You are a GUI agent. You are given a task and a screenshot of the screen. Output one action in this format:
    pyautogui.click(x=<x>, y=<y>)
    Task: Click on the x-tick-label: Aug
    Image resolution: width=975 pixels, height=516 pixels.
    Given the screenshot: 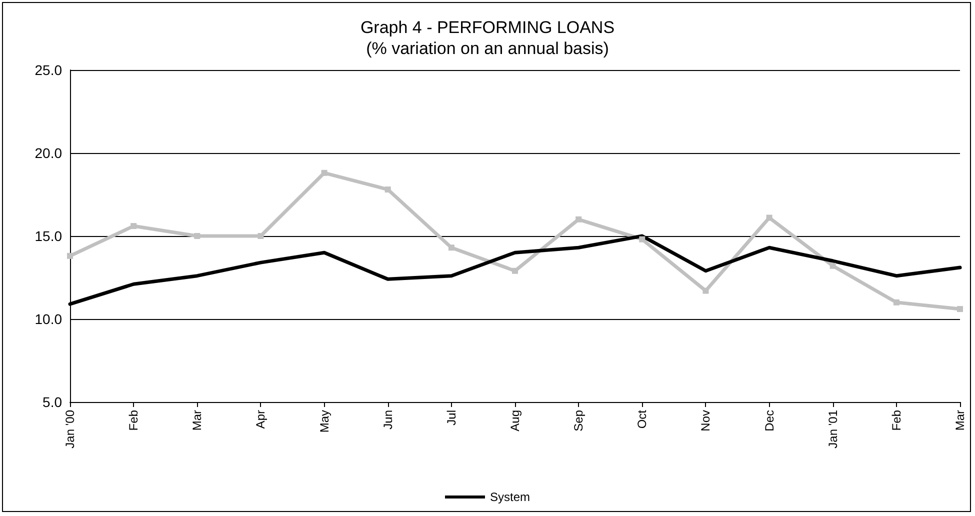 What is the action you would take?
    pyautogui.click(x=515, y=421)
    